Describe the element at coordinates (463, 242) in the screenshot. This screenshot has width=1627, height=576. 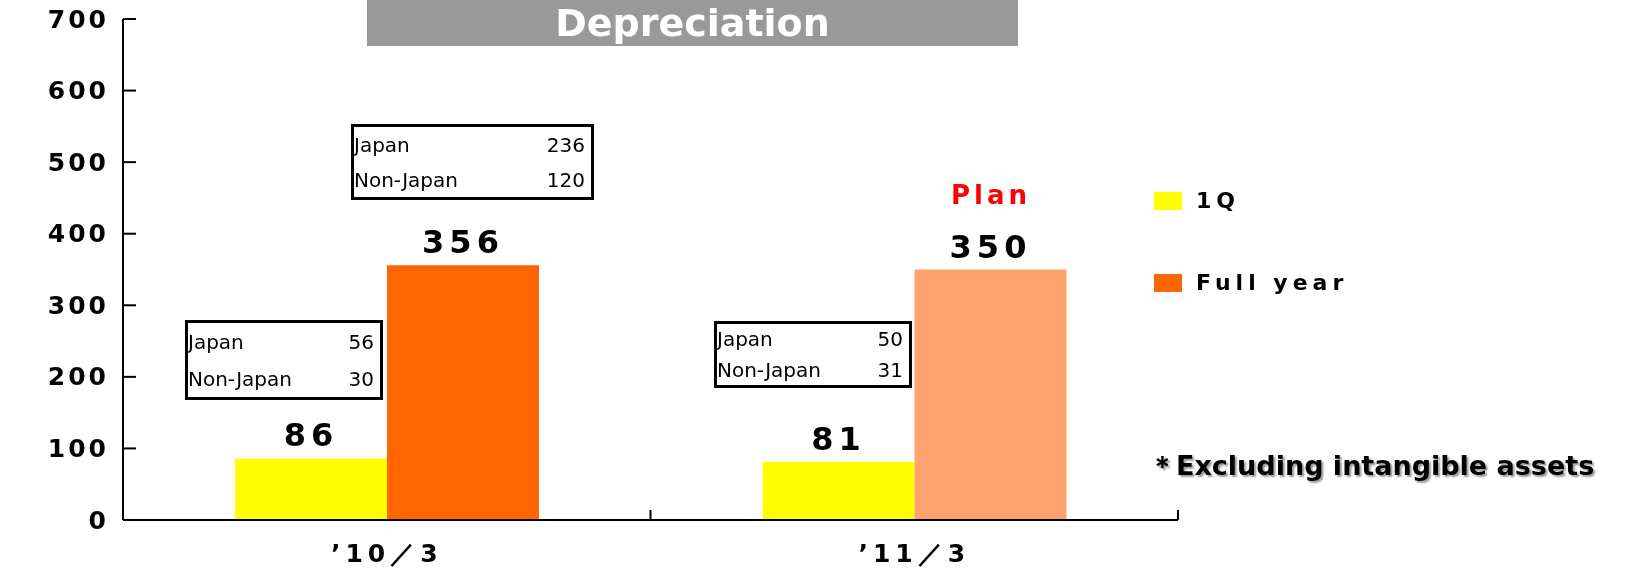
I see `data-label: 356` at that location.